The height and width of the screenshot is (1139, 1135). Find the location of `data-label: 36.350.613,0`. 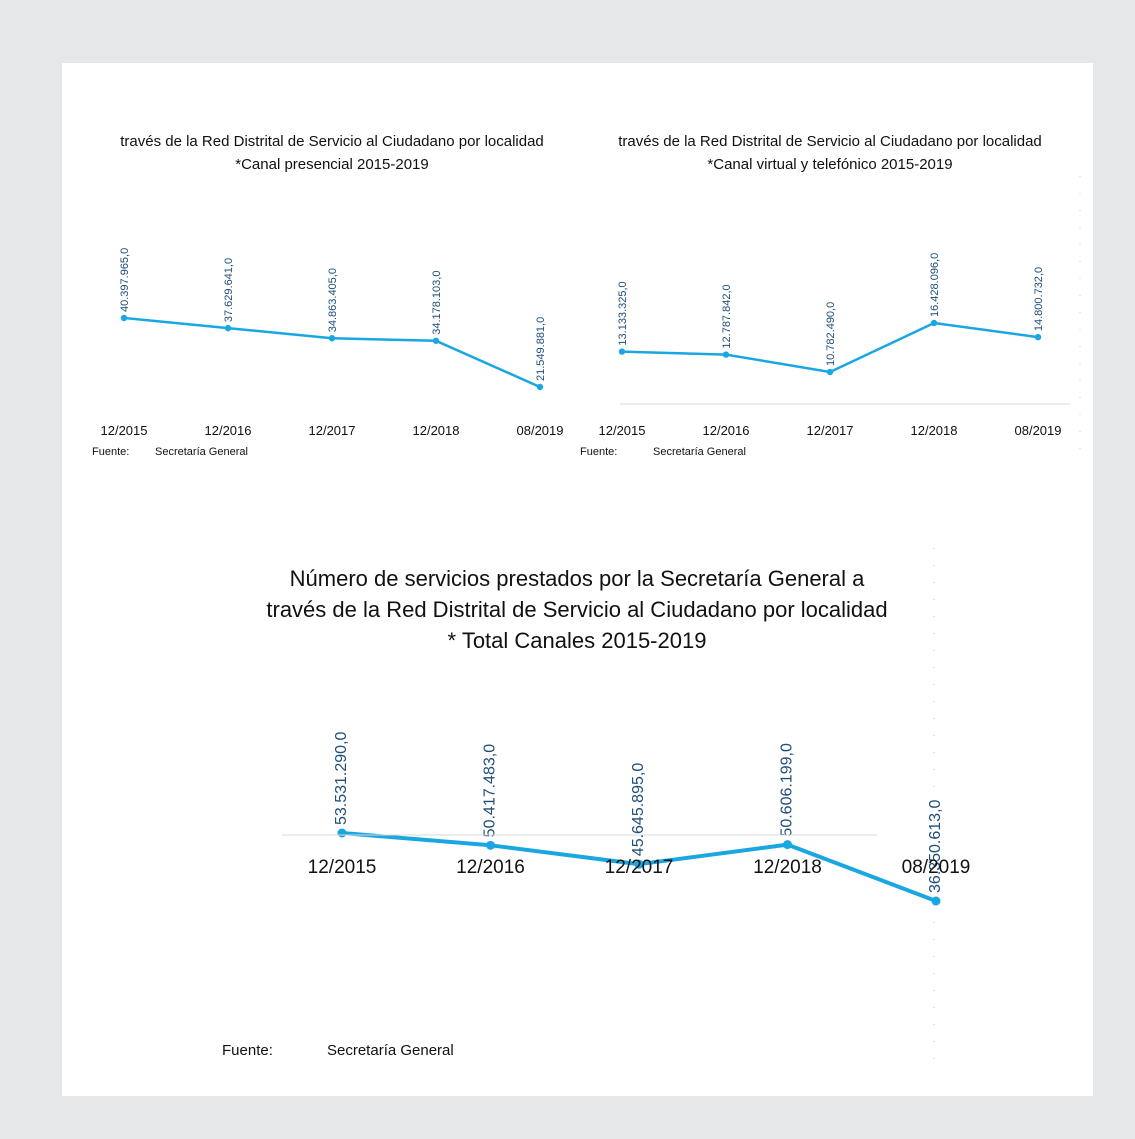

data-label: 36.350.613,0 is located at coordinates (935, 846).